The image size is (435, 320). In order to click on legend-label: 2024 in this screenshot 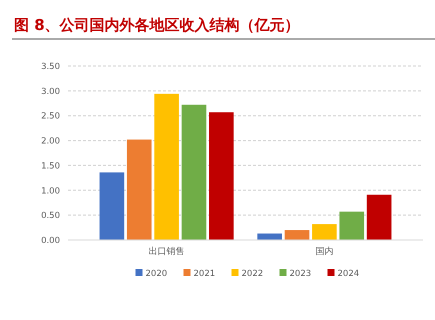, I will do `click(349, 274)`.